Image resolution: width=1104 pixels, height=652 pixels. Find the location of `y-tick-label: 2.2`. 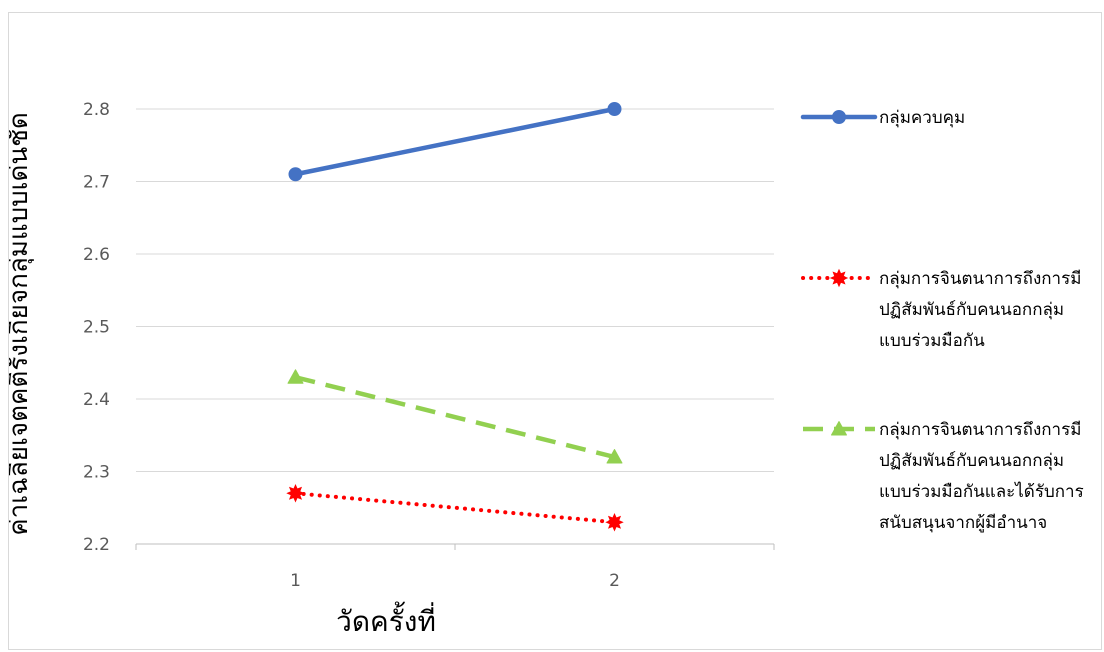

y-tick-label: 2.2 is located at coordinates (96, 545).